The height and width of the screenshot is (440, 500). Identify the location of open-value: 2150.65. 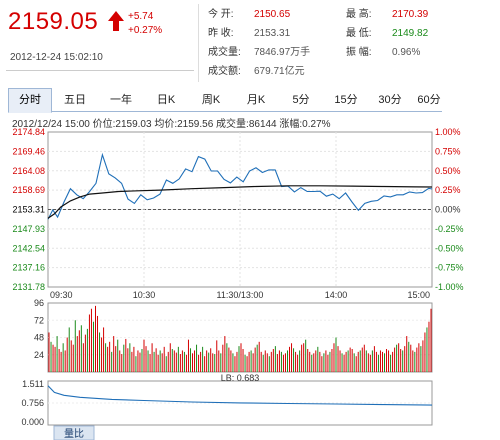
(272, 14).